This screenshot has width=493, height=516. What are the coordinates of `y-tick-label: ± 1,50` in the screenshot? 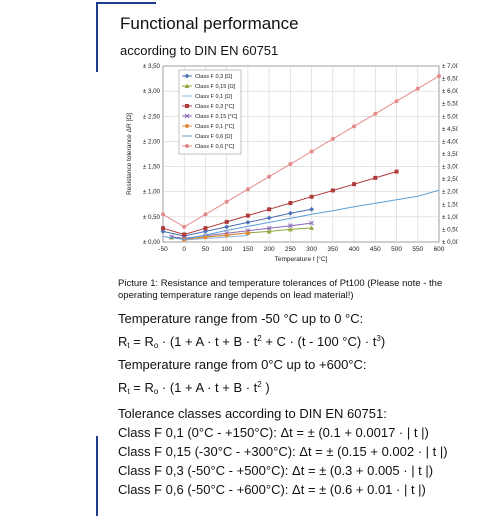 It's located at (152, 167).